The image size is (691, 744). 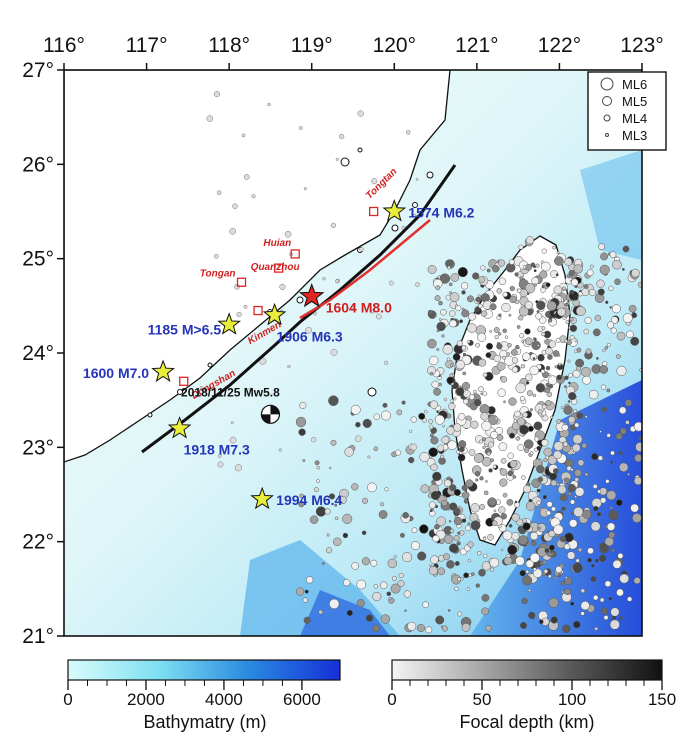 I want to click on legend-label: ML4, so click(x=634, y=118).